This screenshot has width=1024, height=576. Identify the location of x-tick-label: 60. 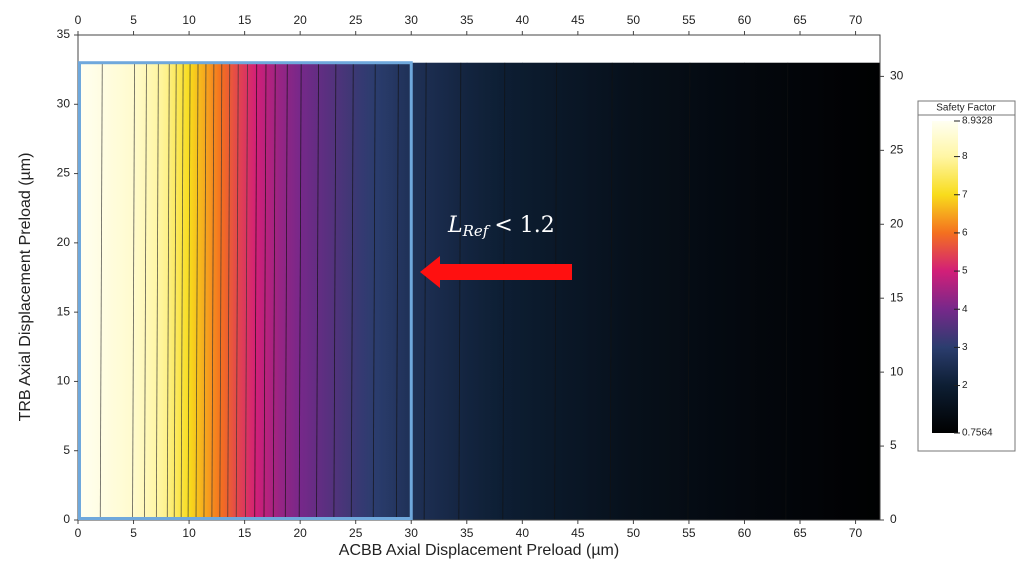
(745, 533).